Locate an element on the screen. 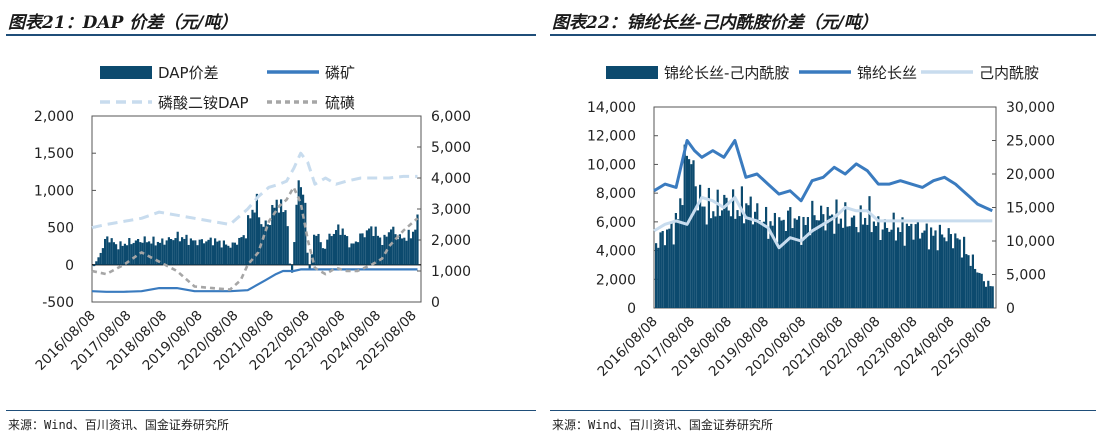  nylon-y-left-tick: 12,000 is located at coordinates (611, 137).